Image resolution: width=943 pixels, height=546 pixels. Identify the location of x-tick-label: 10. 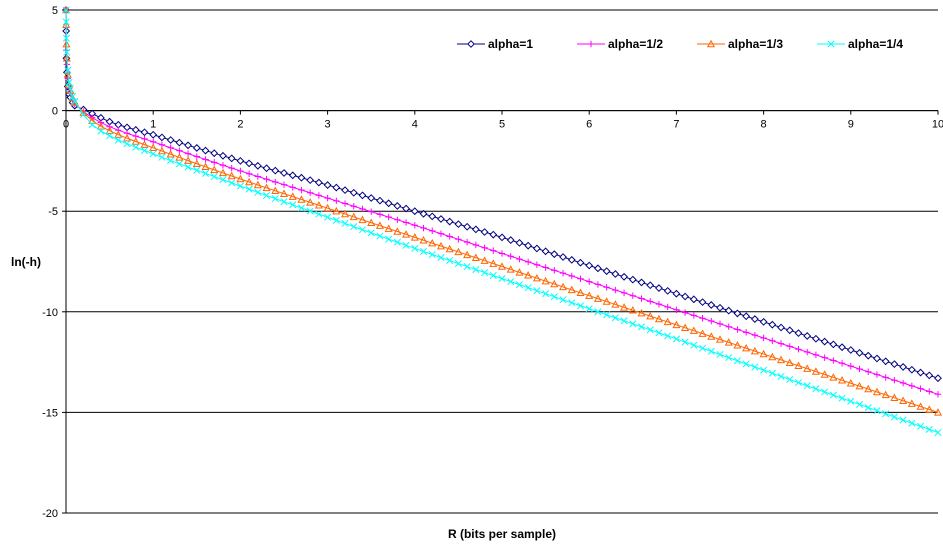
(937, 125).